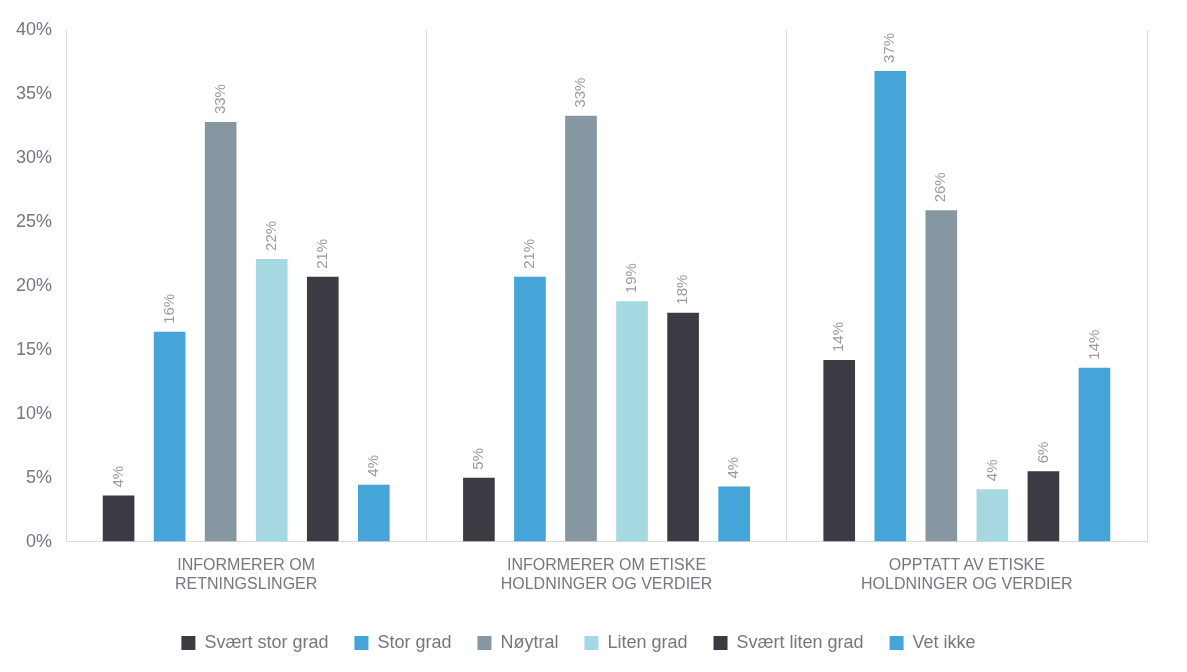  I want to click on y-tick-label: 5%, so click(39, 476).